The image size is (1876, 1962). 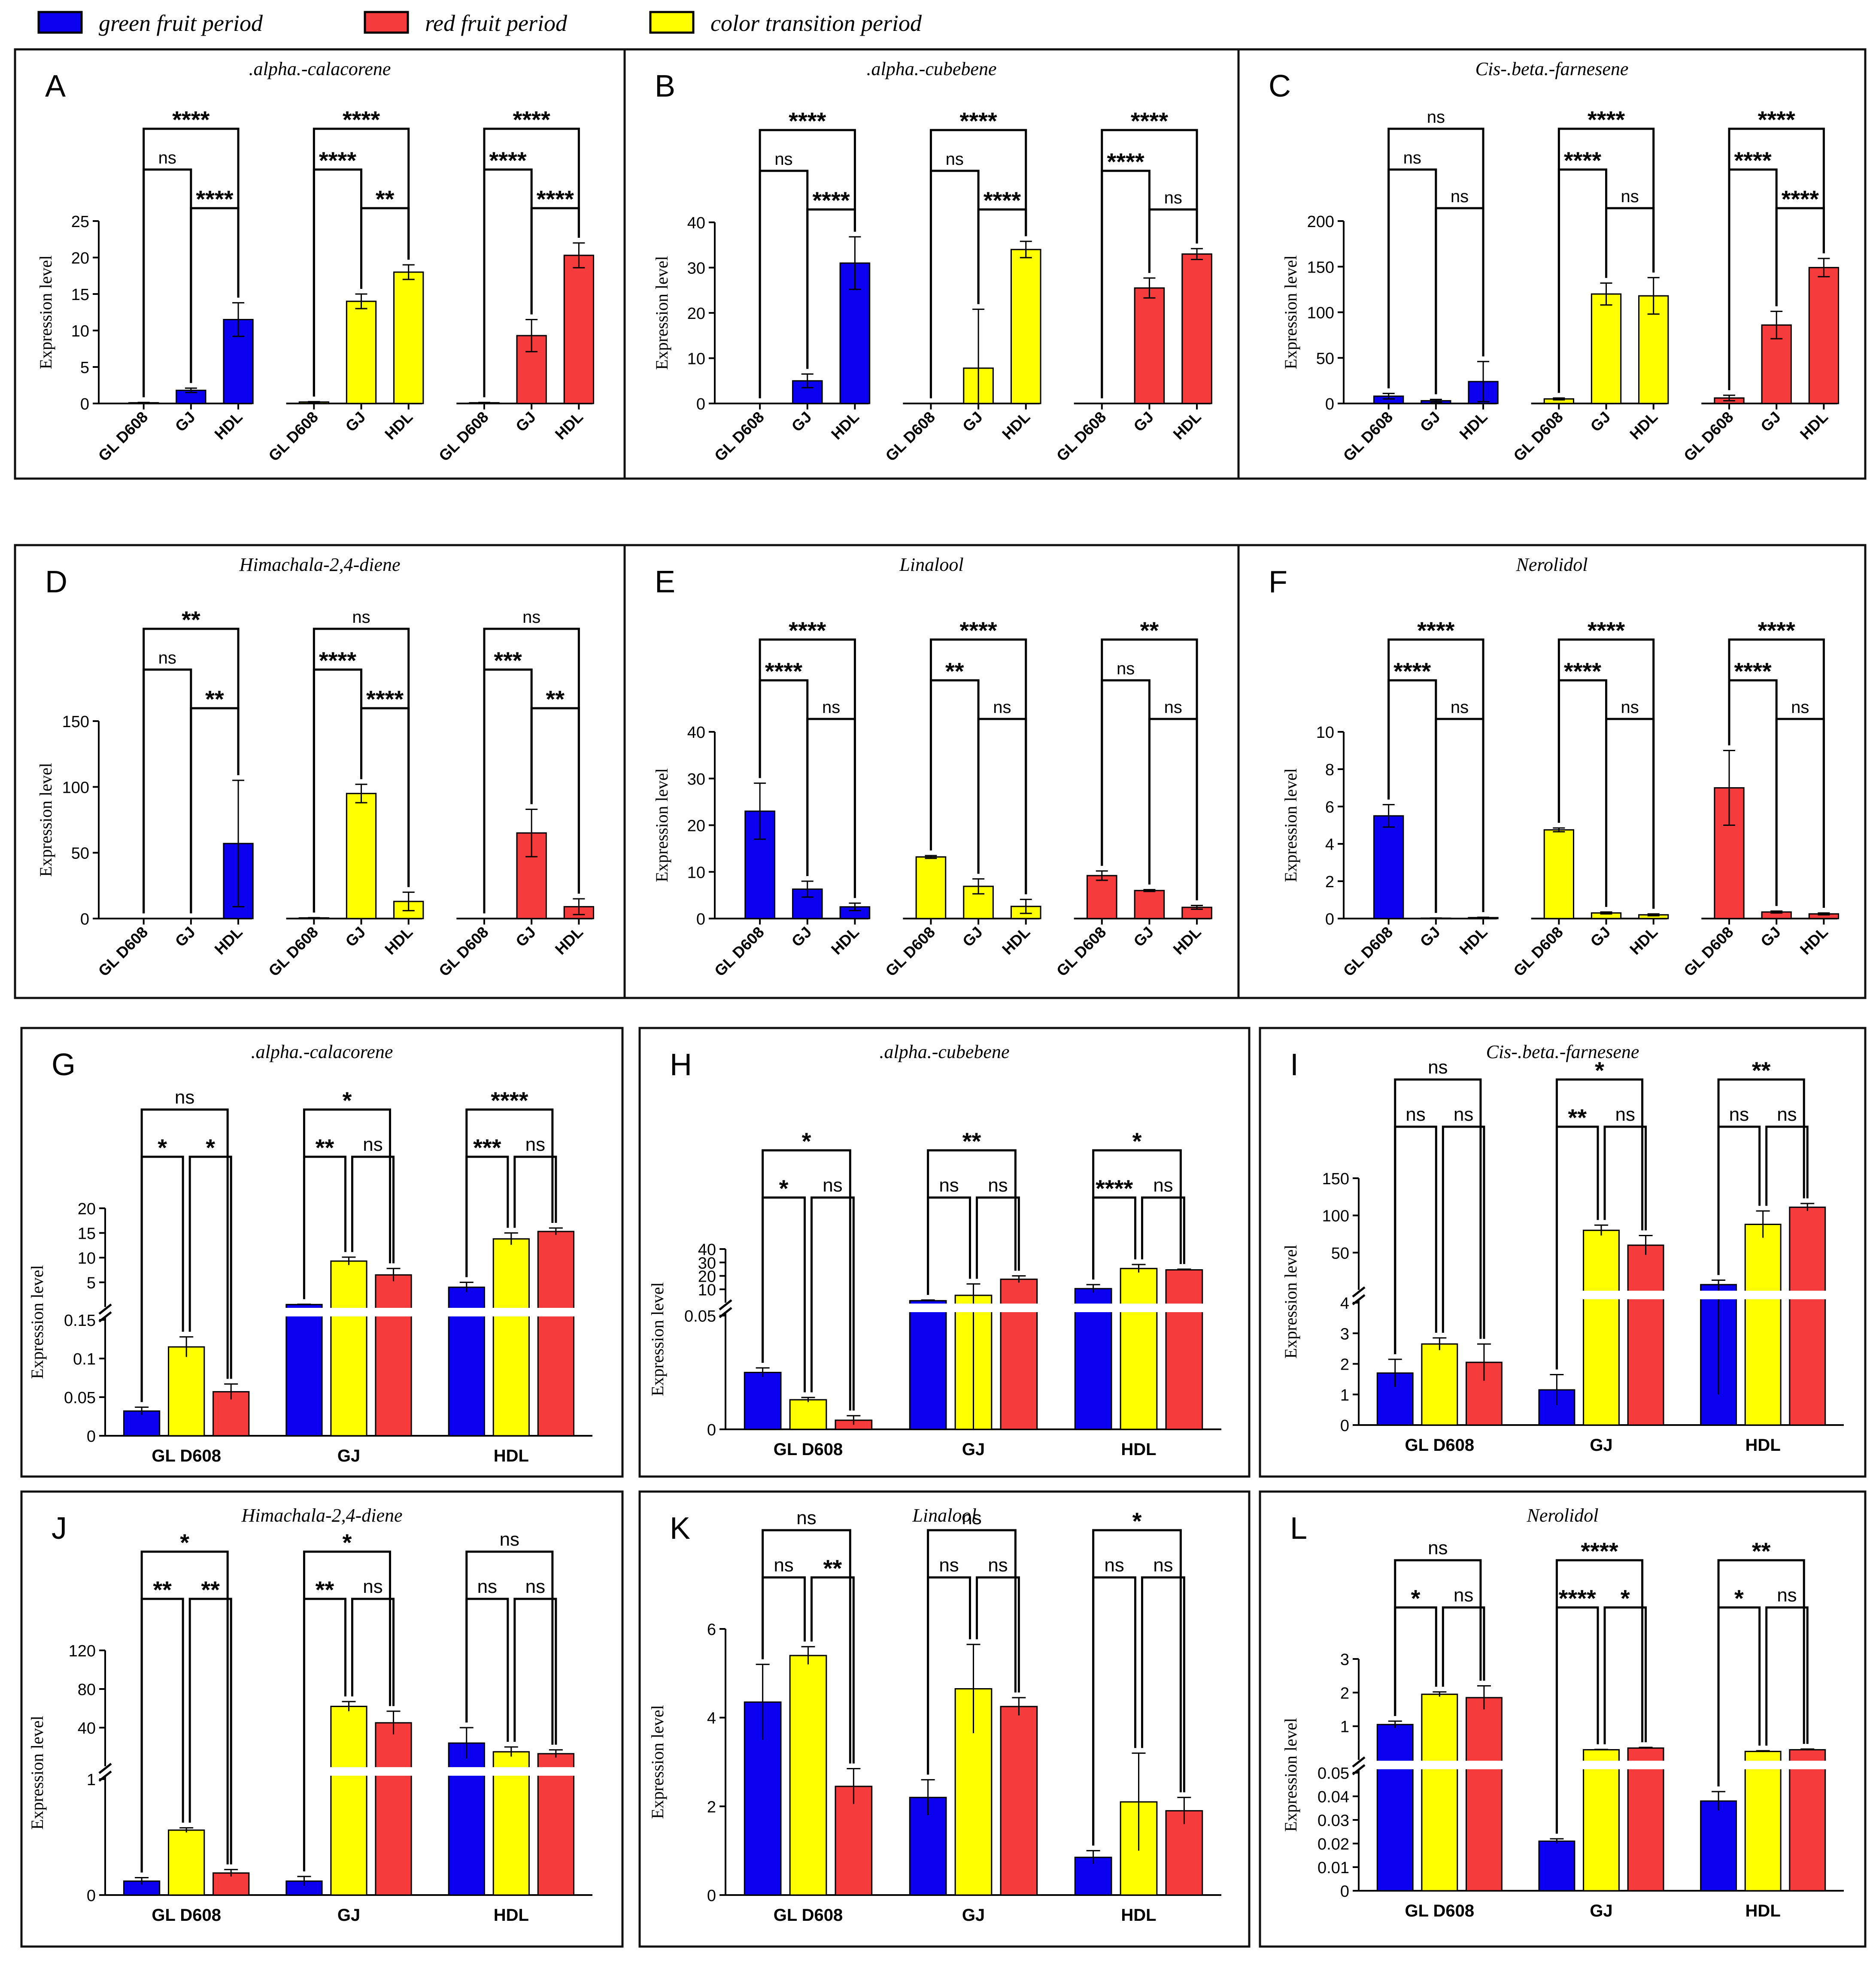 I want to click on panel-title: .alpha.-cubebene, so click(x=945, y=1051).